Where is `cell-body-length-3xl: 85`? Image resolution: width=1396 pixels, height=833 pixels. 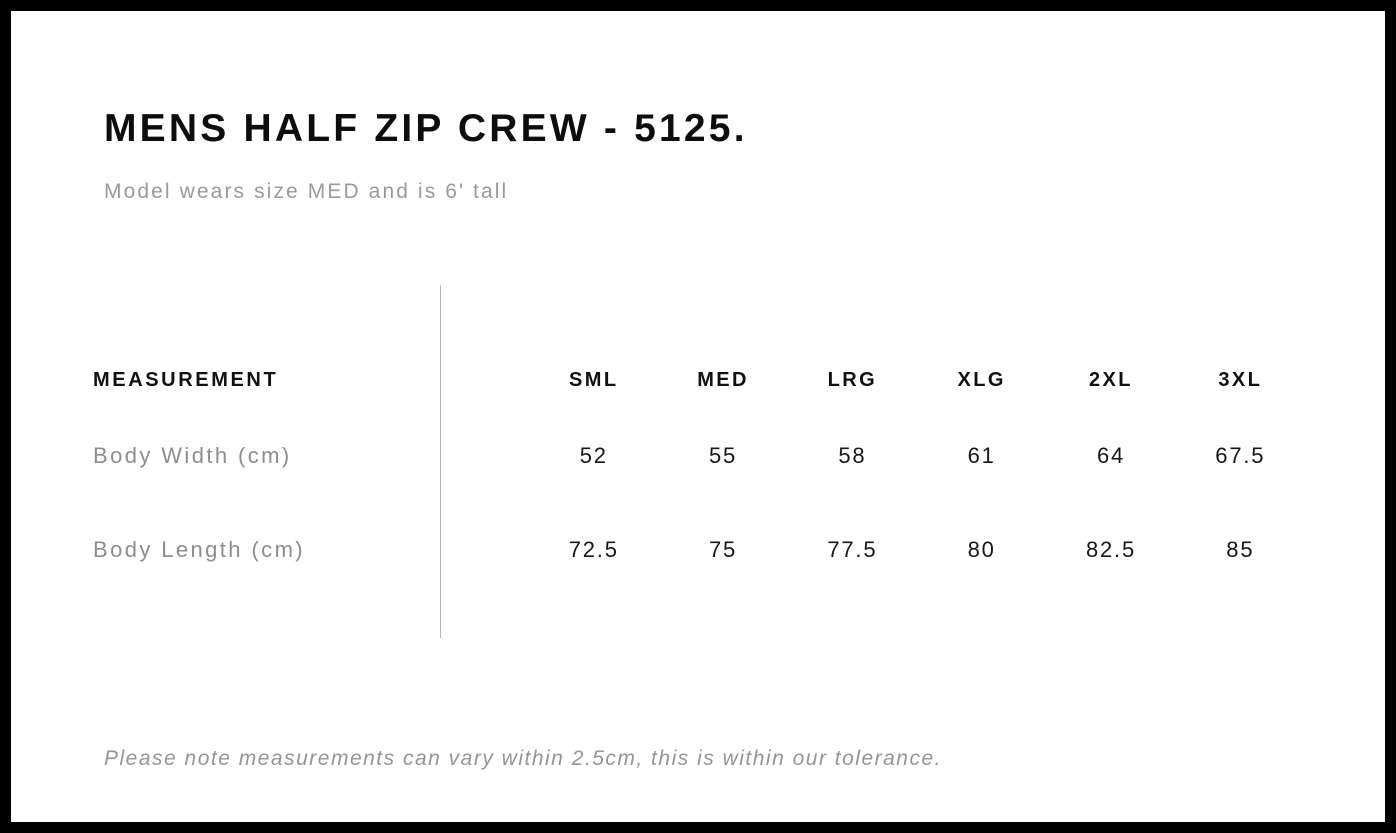
cell-body-length-3xl: 85 is located at coordinates (1240, 549).